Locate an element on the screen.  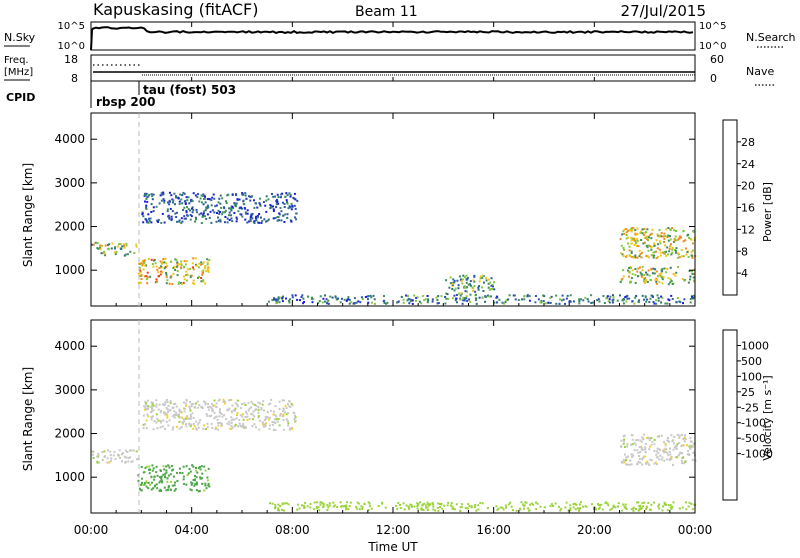
velocity-colorbar-label: Velocity [m s⁻¹] is located at coordinates (767, 417).